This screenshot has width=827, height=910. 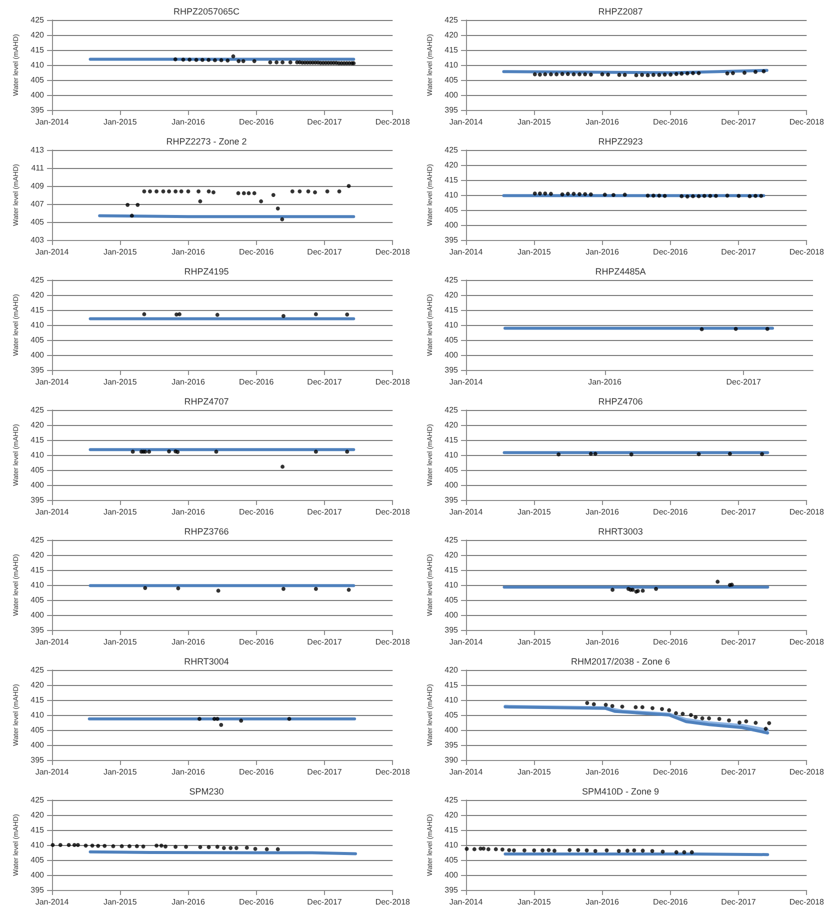 I want to click on chart-title: RHPZ2057065C, so click(x=206, y=11).